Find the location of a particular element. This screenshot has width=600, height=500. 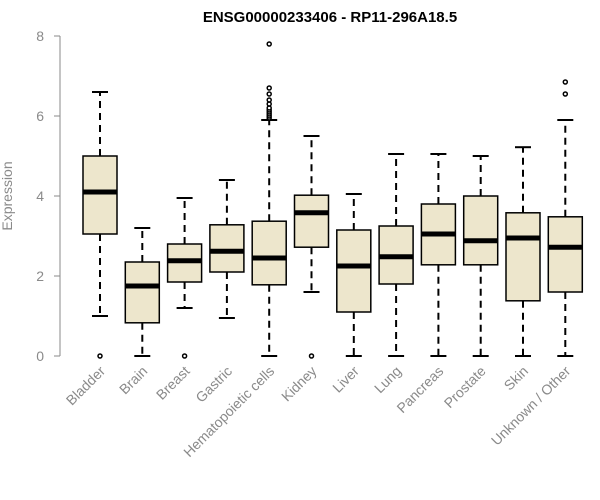

x-category-label: Unknown / Other is located at coordinates (531, 406).